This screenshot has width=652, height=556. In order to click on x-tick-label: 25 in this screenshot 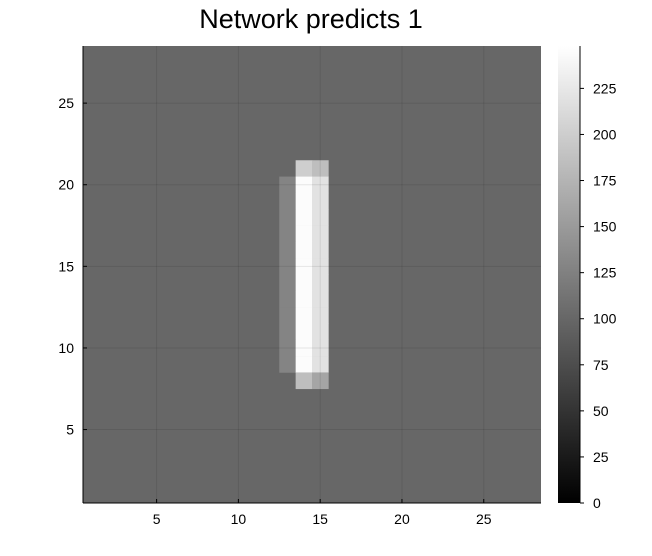, I will do `click(484, 519)`.